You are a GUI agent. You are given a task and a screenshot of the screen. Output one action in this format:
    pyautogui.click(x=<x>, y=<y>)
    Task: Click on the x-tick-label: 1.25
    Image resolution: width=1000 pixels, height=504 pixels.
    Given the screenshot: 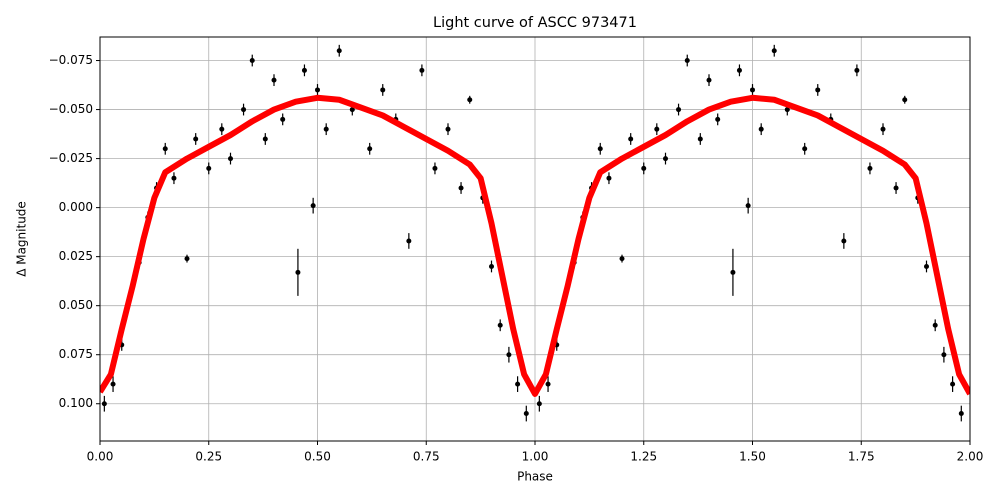 What is the action you would take?
    pyautogui.click(x=643, y=457)
    